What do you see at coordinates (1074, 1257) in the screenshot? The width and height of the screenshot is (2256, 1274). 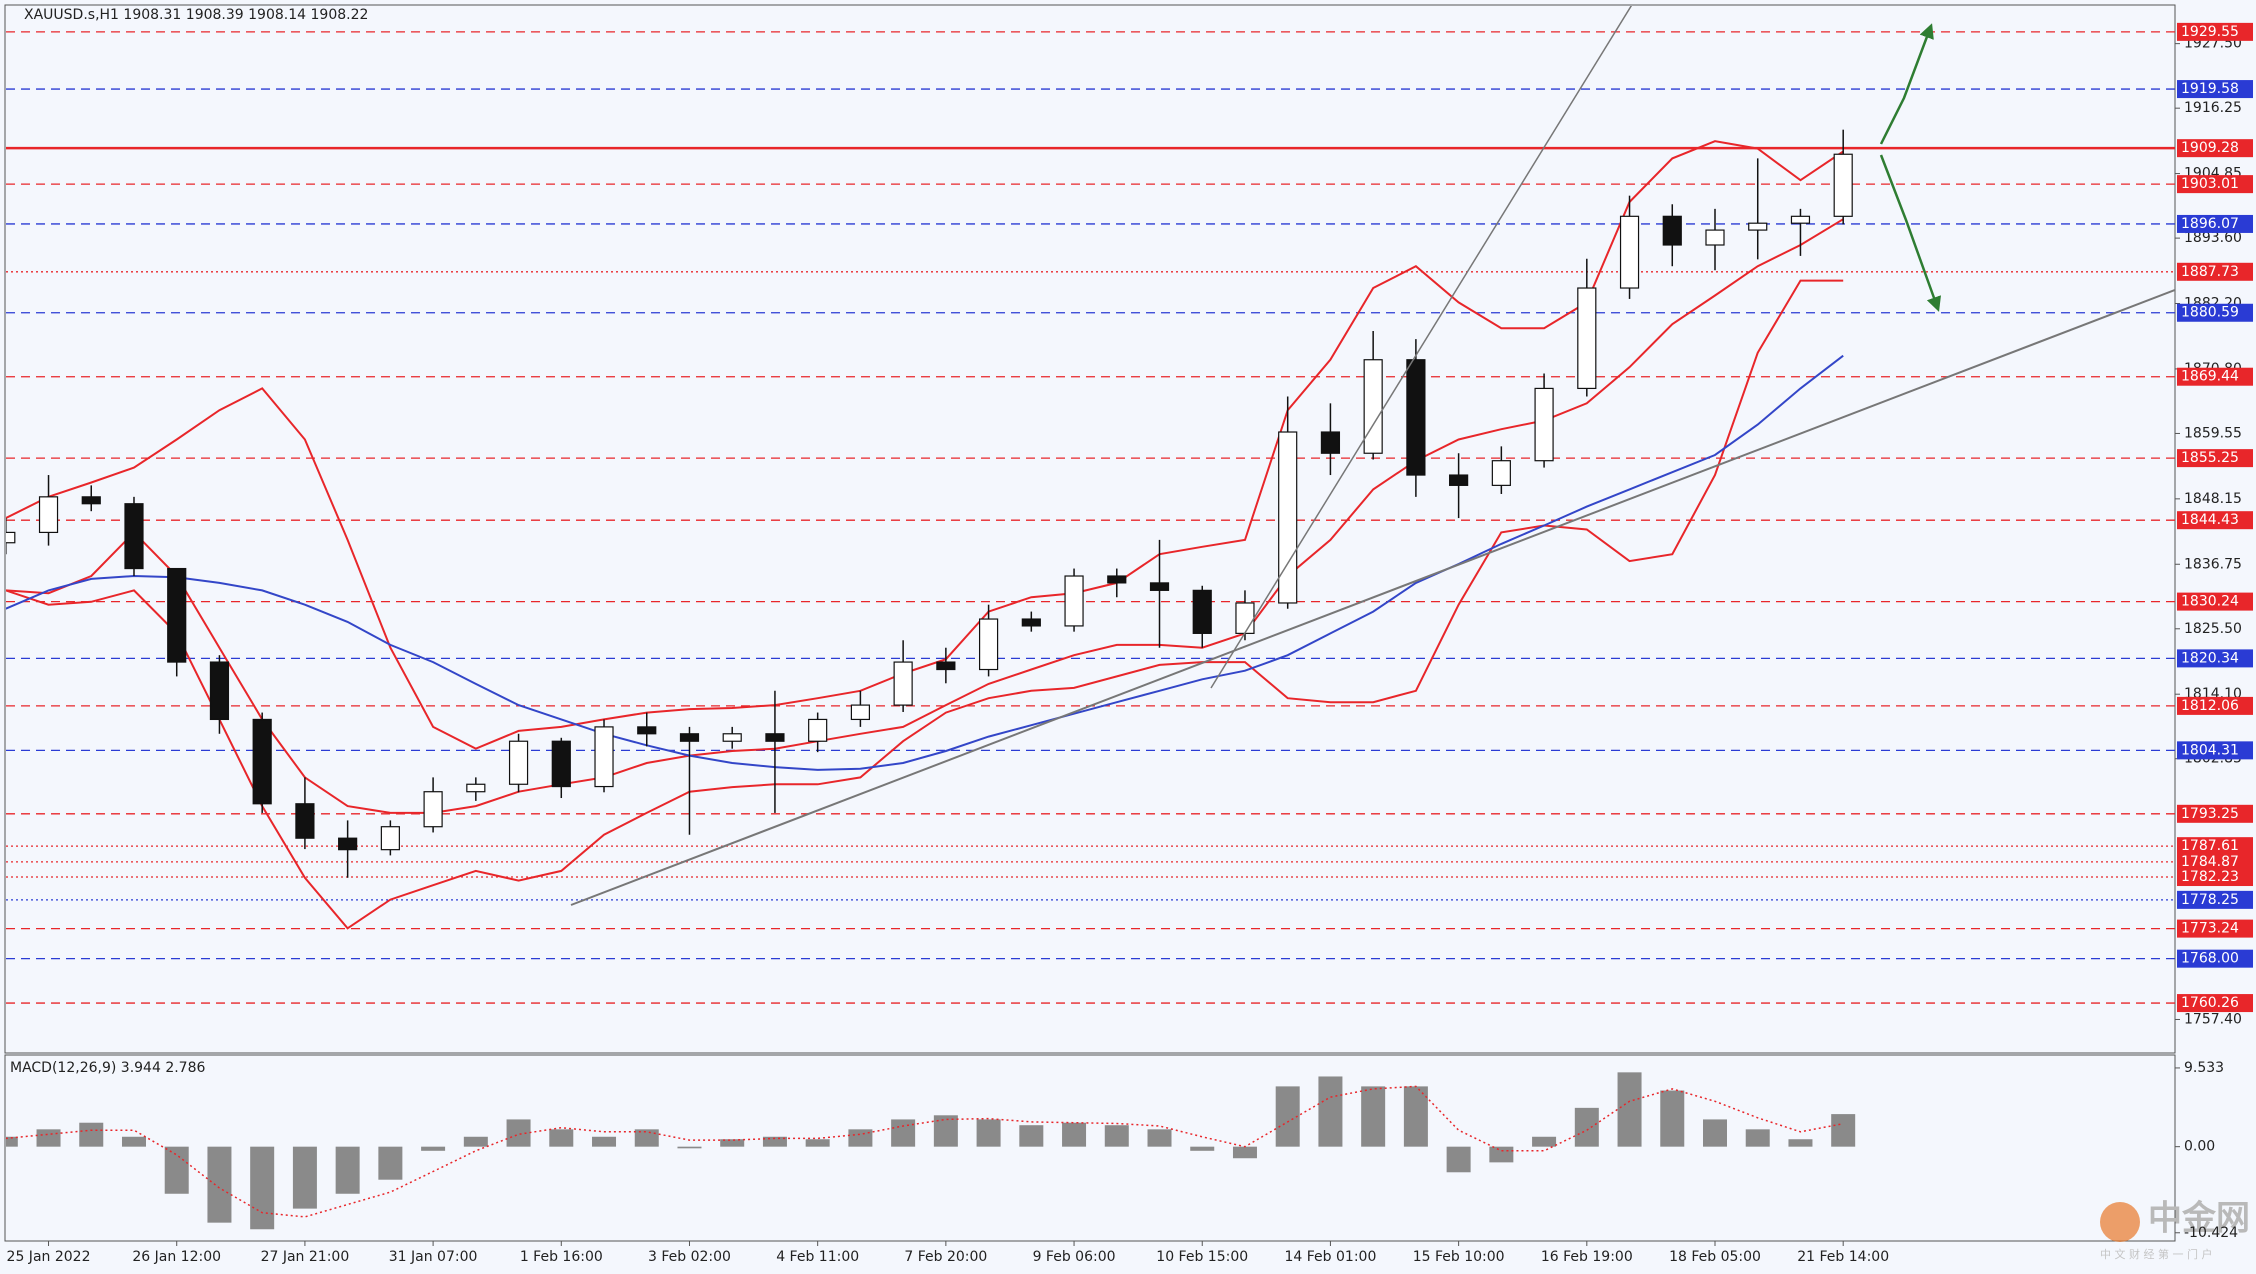 I see `x-tick-label: 9 Feb 06:00` at bounding box center [1074, 1257].